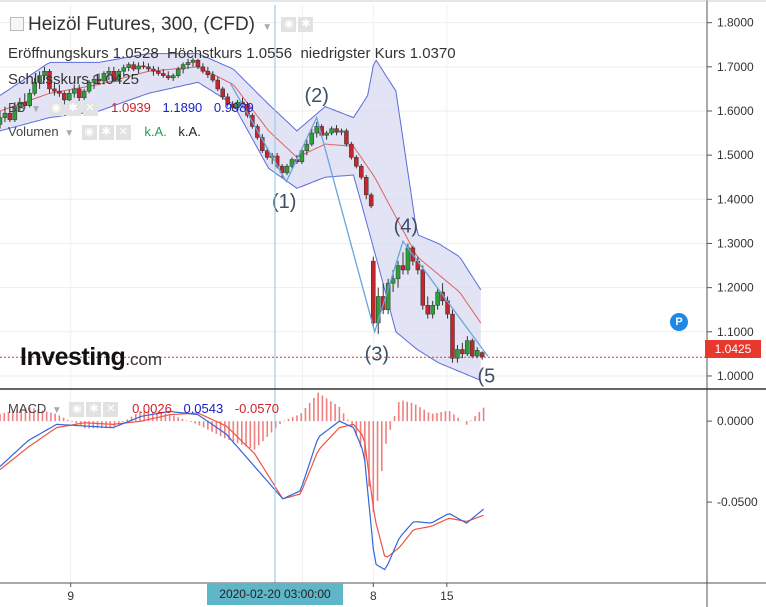 Image resolution: width=766 pixels, height=607 pixels. Describe the element at coordinates (735, 421) in the screenshot. I see `macd-tick-label: 0.0000` at that location.